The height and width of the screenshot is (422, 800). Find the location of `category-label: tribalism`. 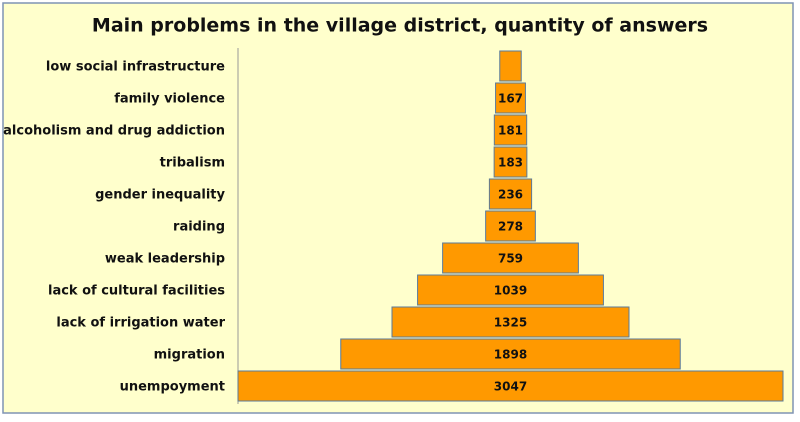

category-label: tribalism is located at coordinates (192, 163).